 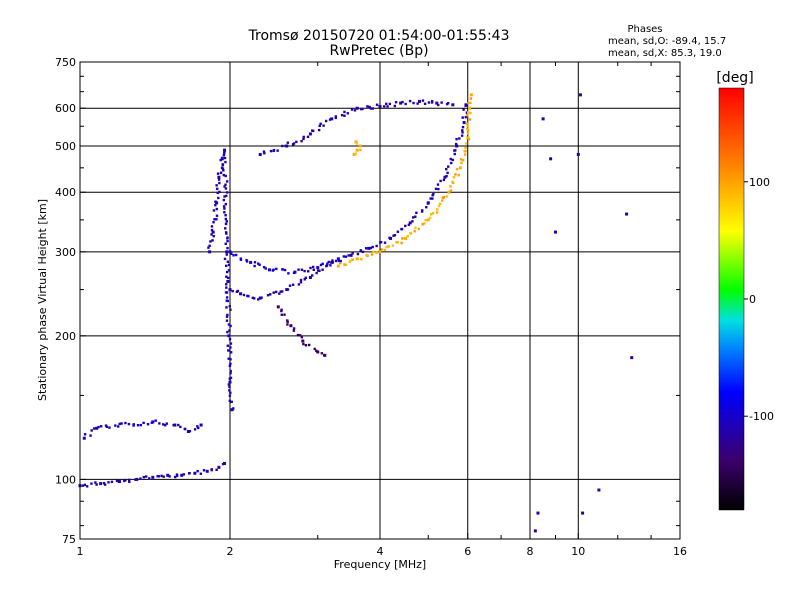 I want to click on x-axis-label: Frequency [MHz], so click(x=380, y=564).